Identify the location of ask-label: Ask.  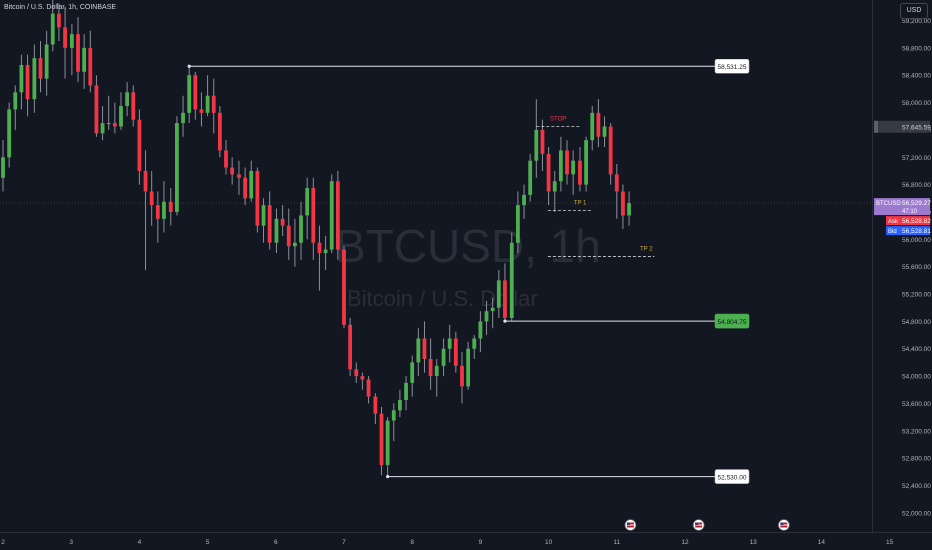
(893, 222).